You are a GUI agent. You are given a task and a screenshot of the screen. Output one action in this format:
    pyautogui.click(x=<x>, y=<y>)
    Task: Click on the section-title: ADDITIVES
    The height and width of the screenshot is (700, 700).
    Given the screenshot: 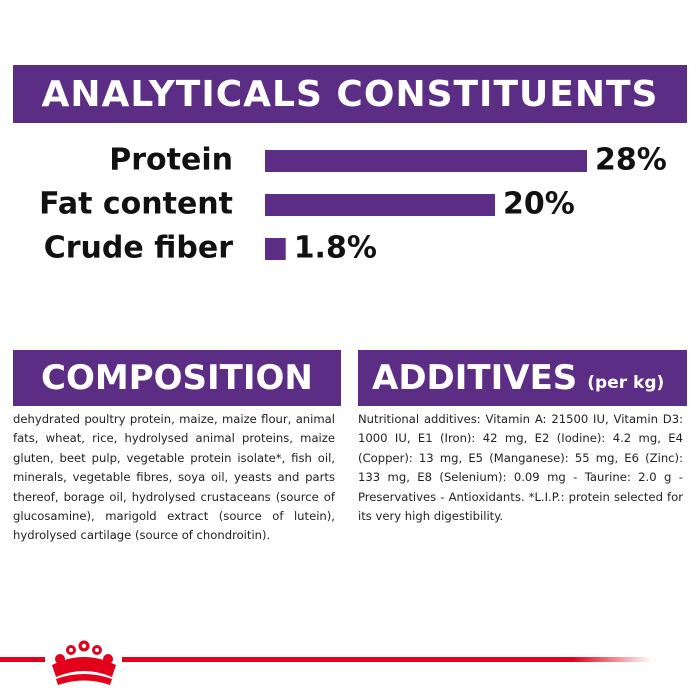 What is the action you would take?
    pyautogui.click(x=475, y=378)
    